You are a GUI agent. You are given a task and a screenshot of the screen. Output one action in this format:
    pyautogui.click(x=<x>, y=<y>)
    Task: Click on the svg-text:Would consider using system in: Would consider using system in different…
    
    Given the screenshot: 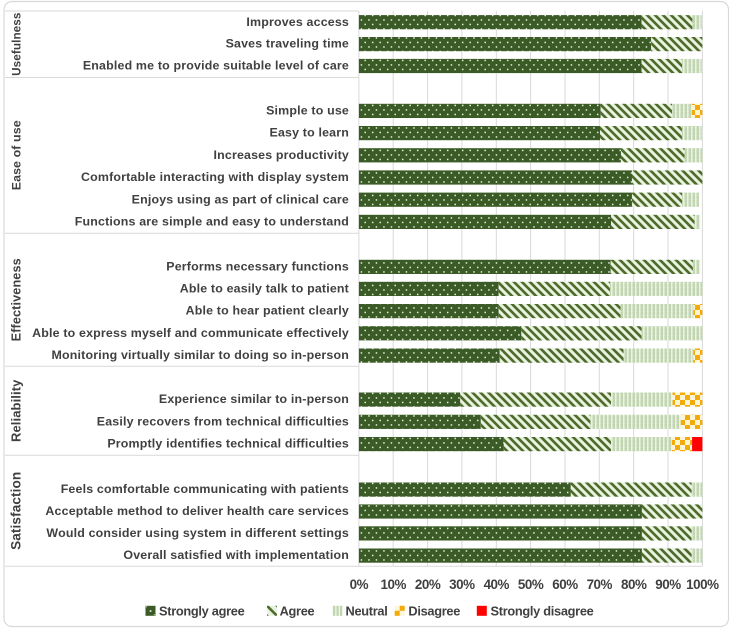 What is the action you would take?
    pyautogui.click(x=197, y=533)
    